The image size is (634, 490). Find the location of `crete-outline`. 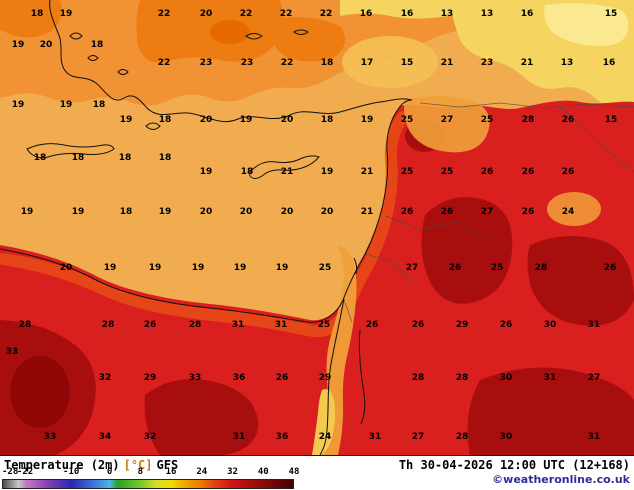

crete-outline is located at coordinates (70, 151).